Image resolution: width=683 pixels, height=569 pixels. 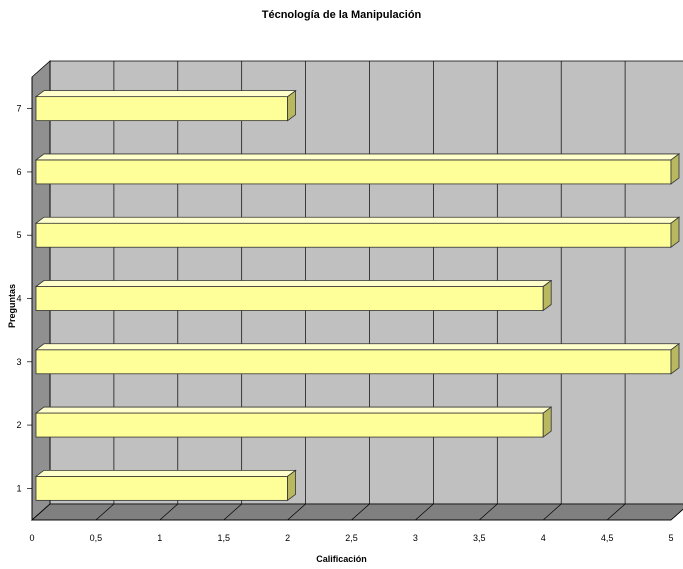 What do you see at coordinates (18, 172) in the screenshot?
I see `y-tick-label: 6` at bounding box center [18, 172].